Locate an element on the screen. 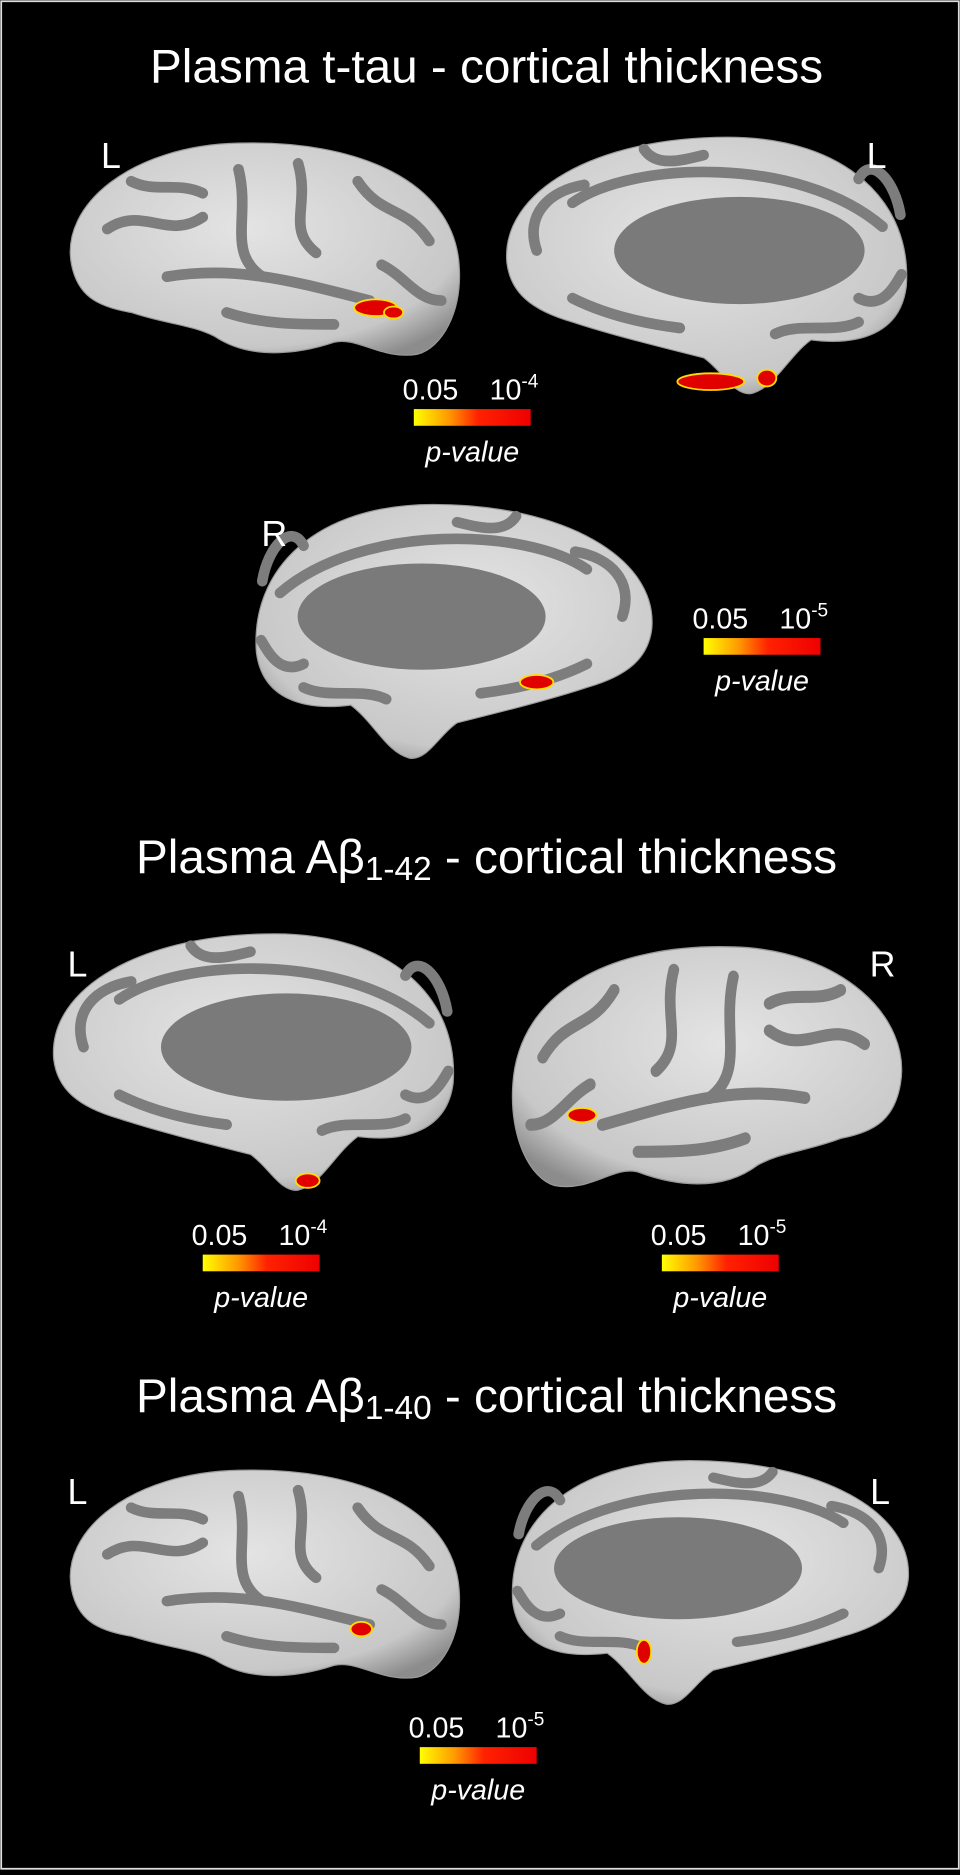  title-text: Plasma t-tau - cortical thickness is located at coordinates (486, 66).